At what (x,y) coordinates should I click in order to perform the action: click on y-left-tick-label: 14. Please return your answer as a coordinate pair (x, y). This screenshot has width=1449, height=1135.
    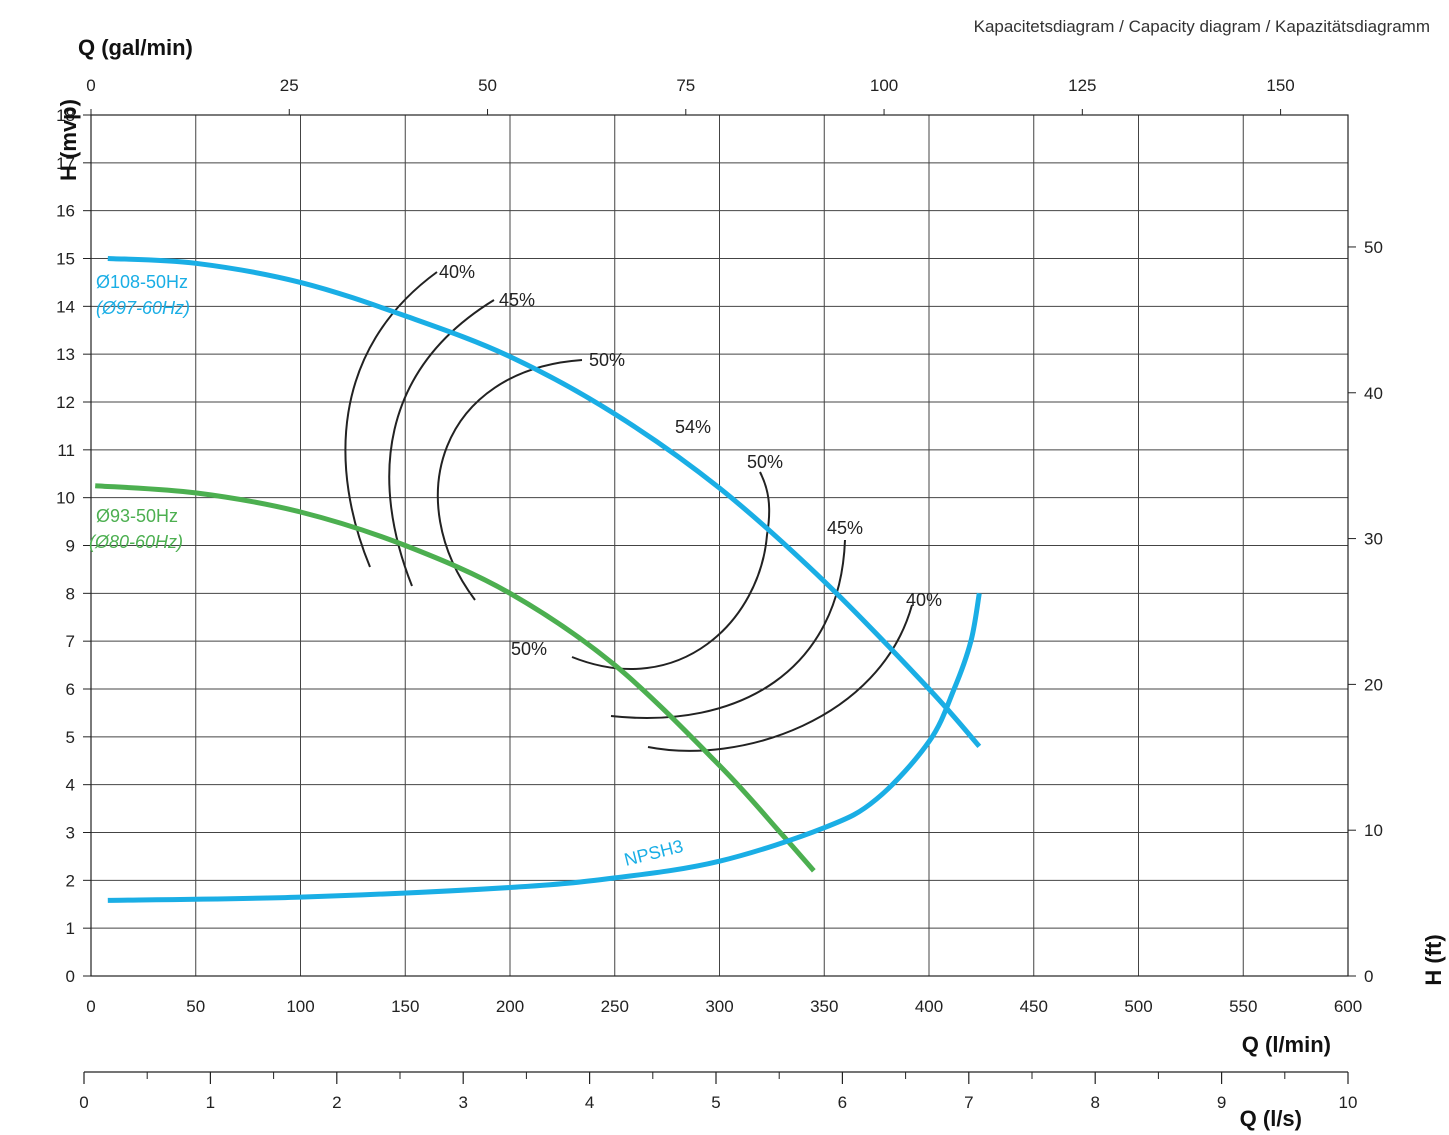
    Looking at the image, I should click on (65, 306).